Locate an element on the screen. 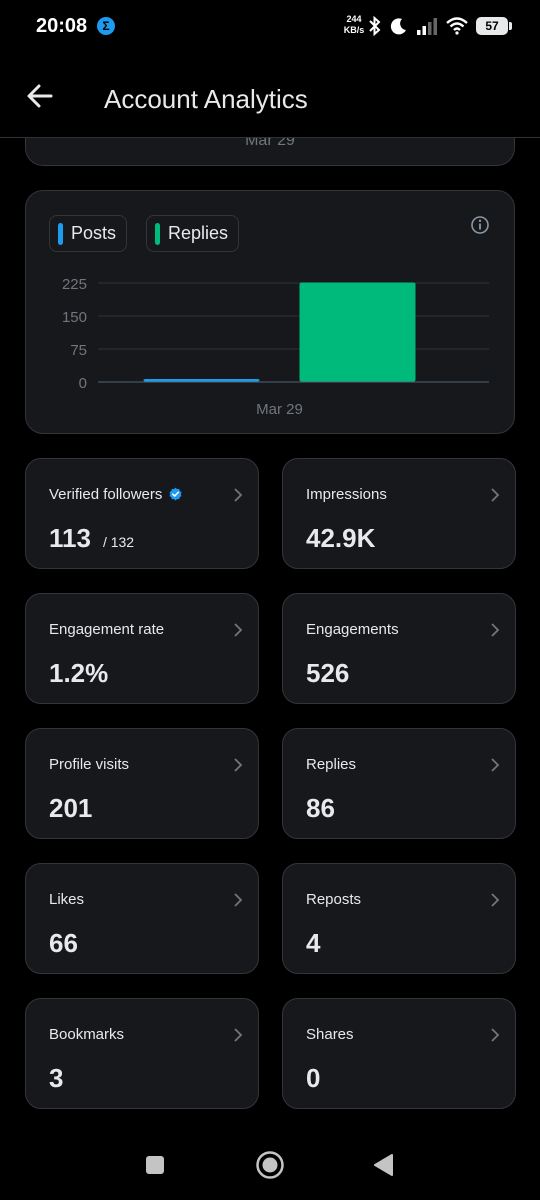 This screenshot has width=540, height=1200. metric-value-replies: 86 is located at coordinates (320, 808).